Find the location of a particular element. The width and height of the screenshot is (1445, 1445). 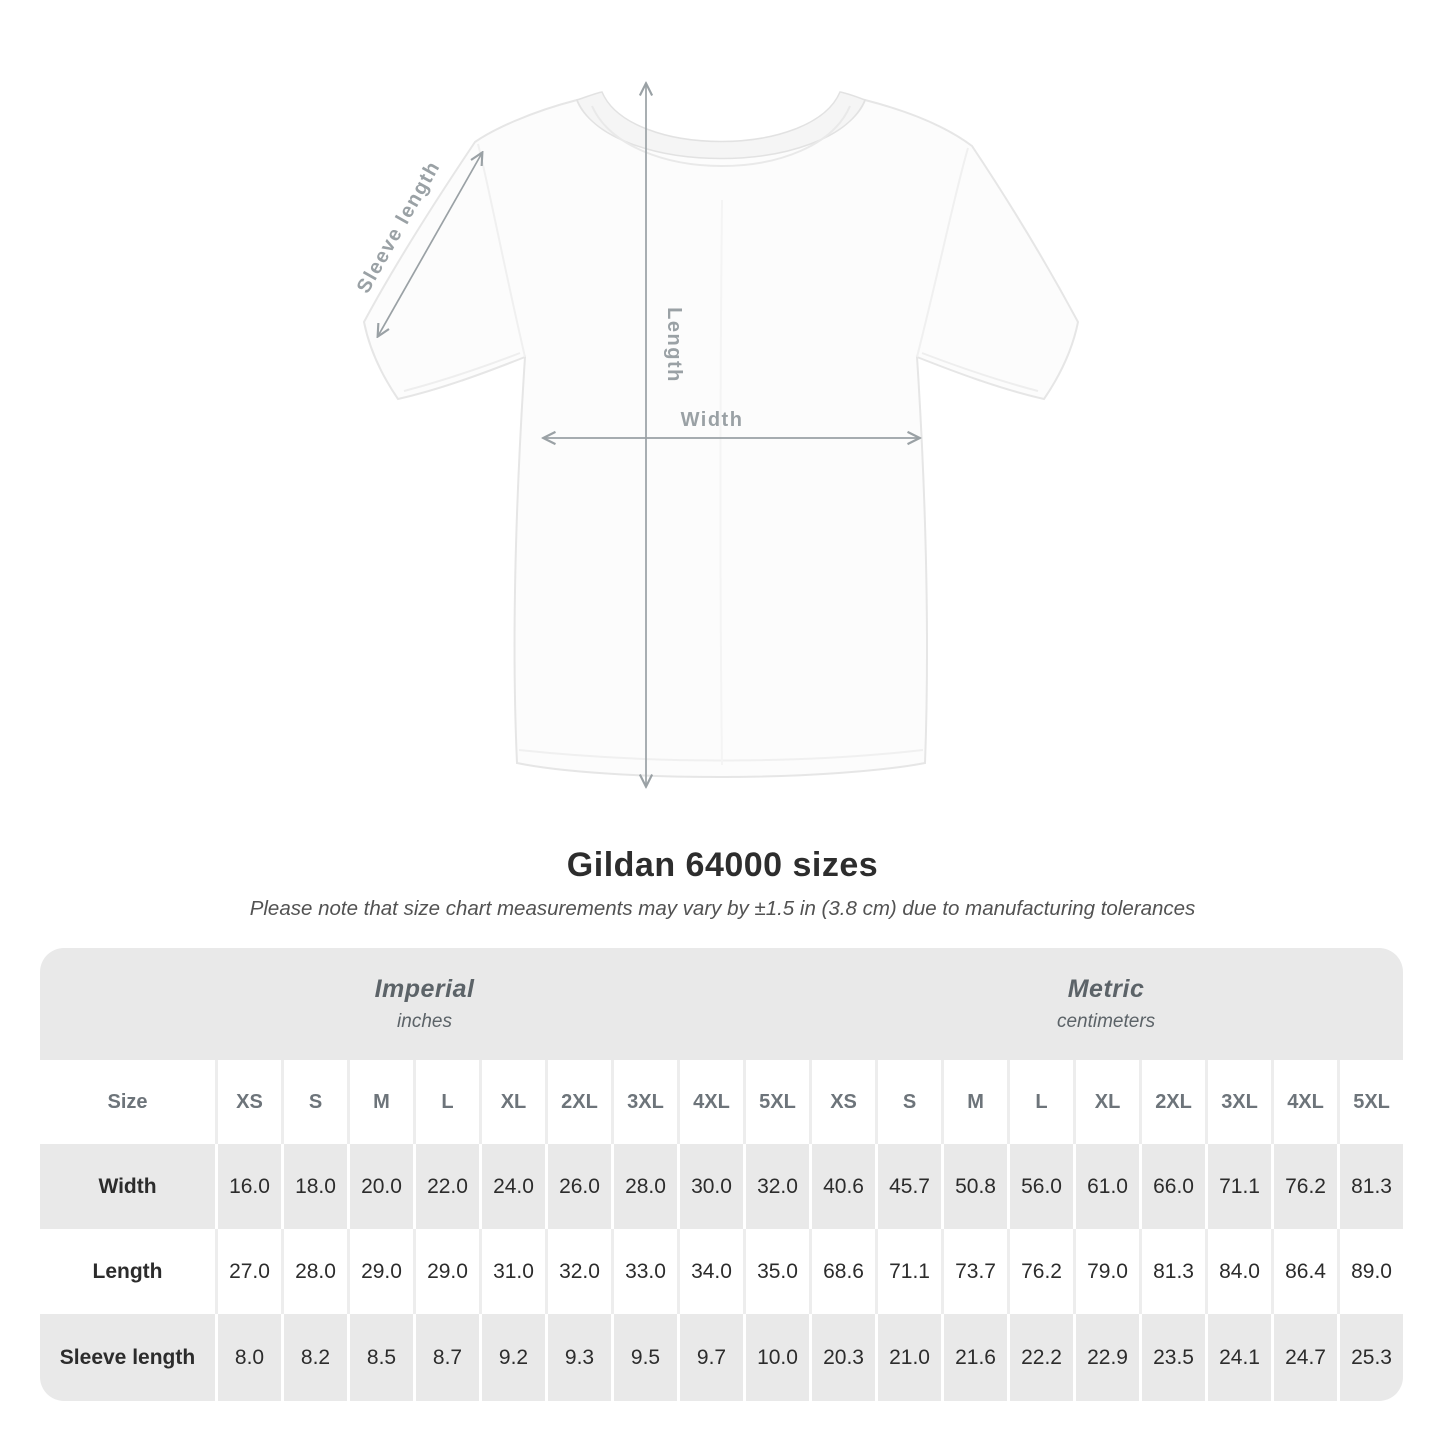

value-cell: 50.8 is located at coordinates (974, 1186).